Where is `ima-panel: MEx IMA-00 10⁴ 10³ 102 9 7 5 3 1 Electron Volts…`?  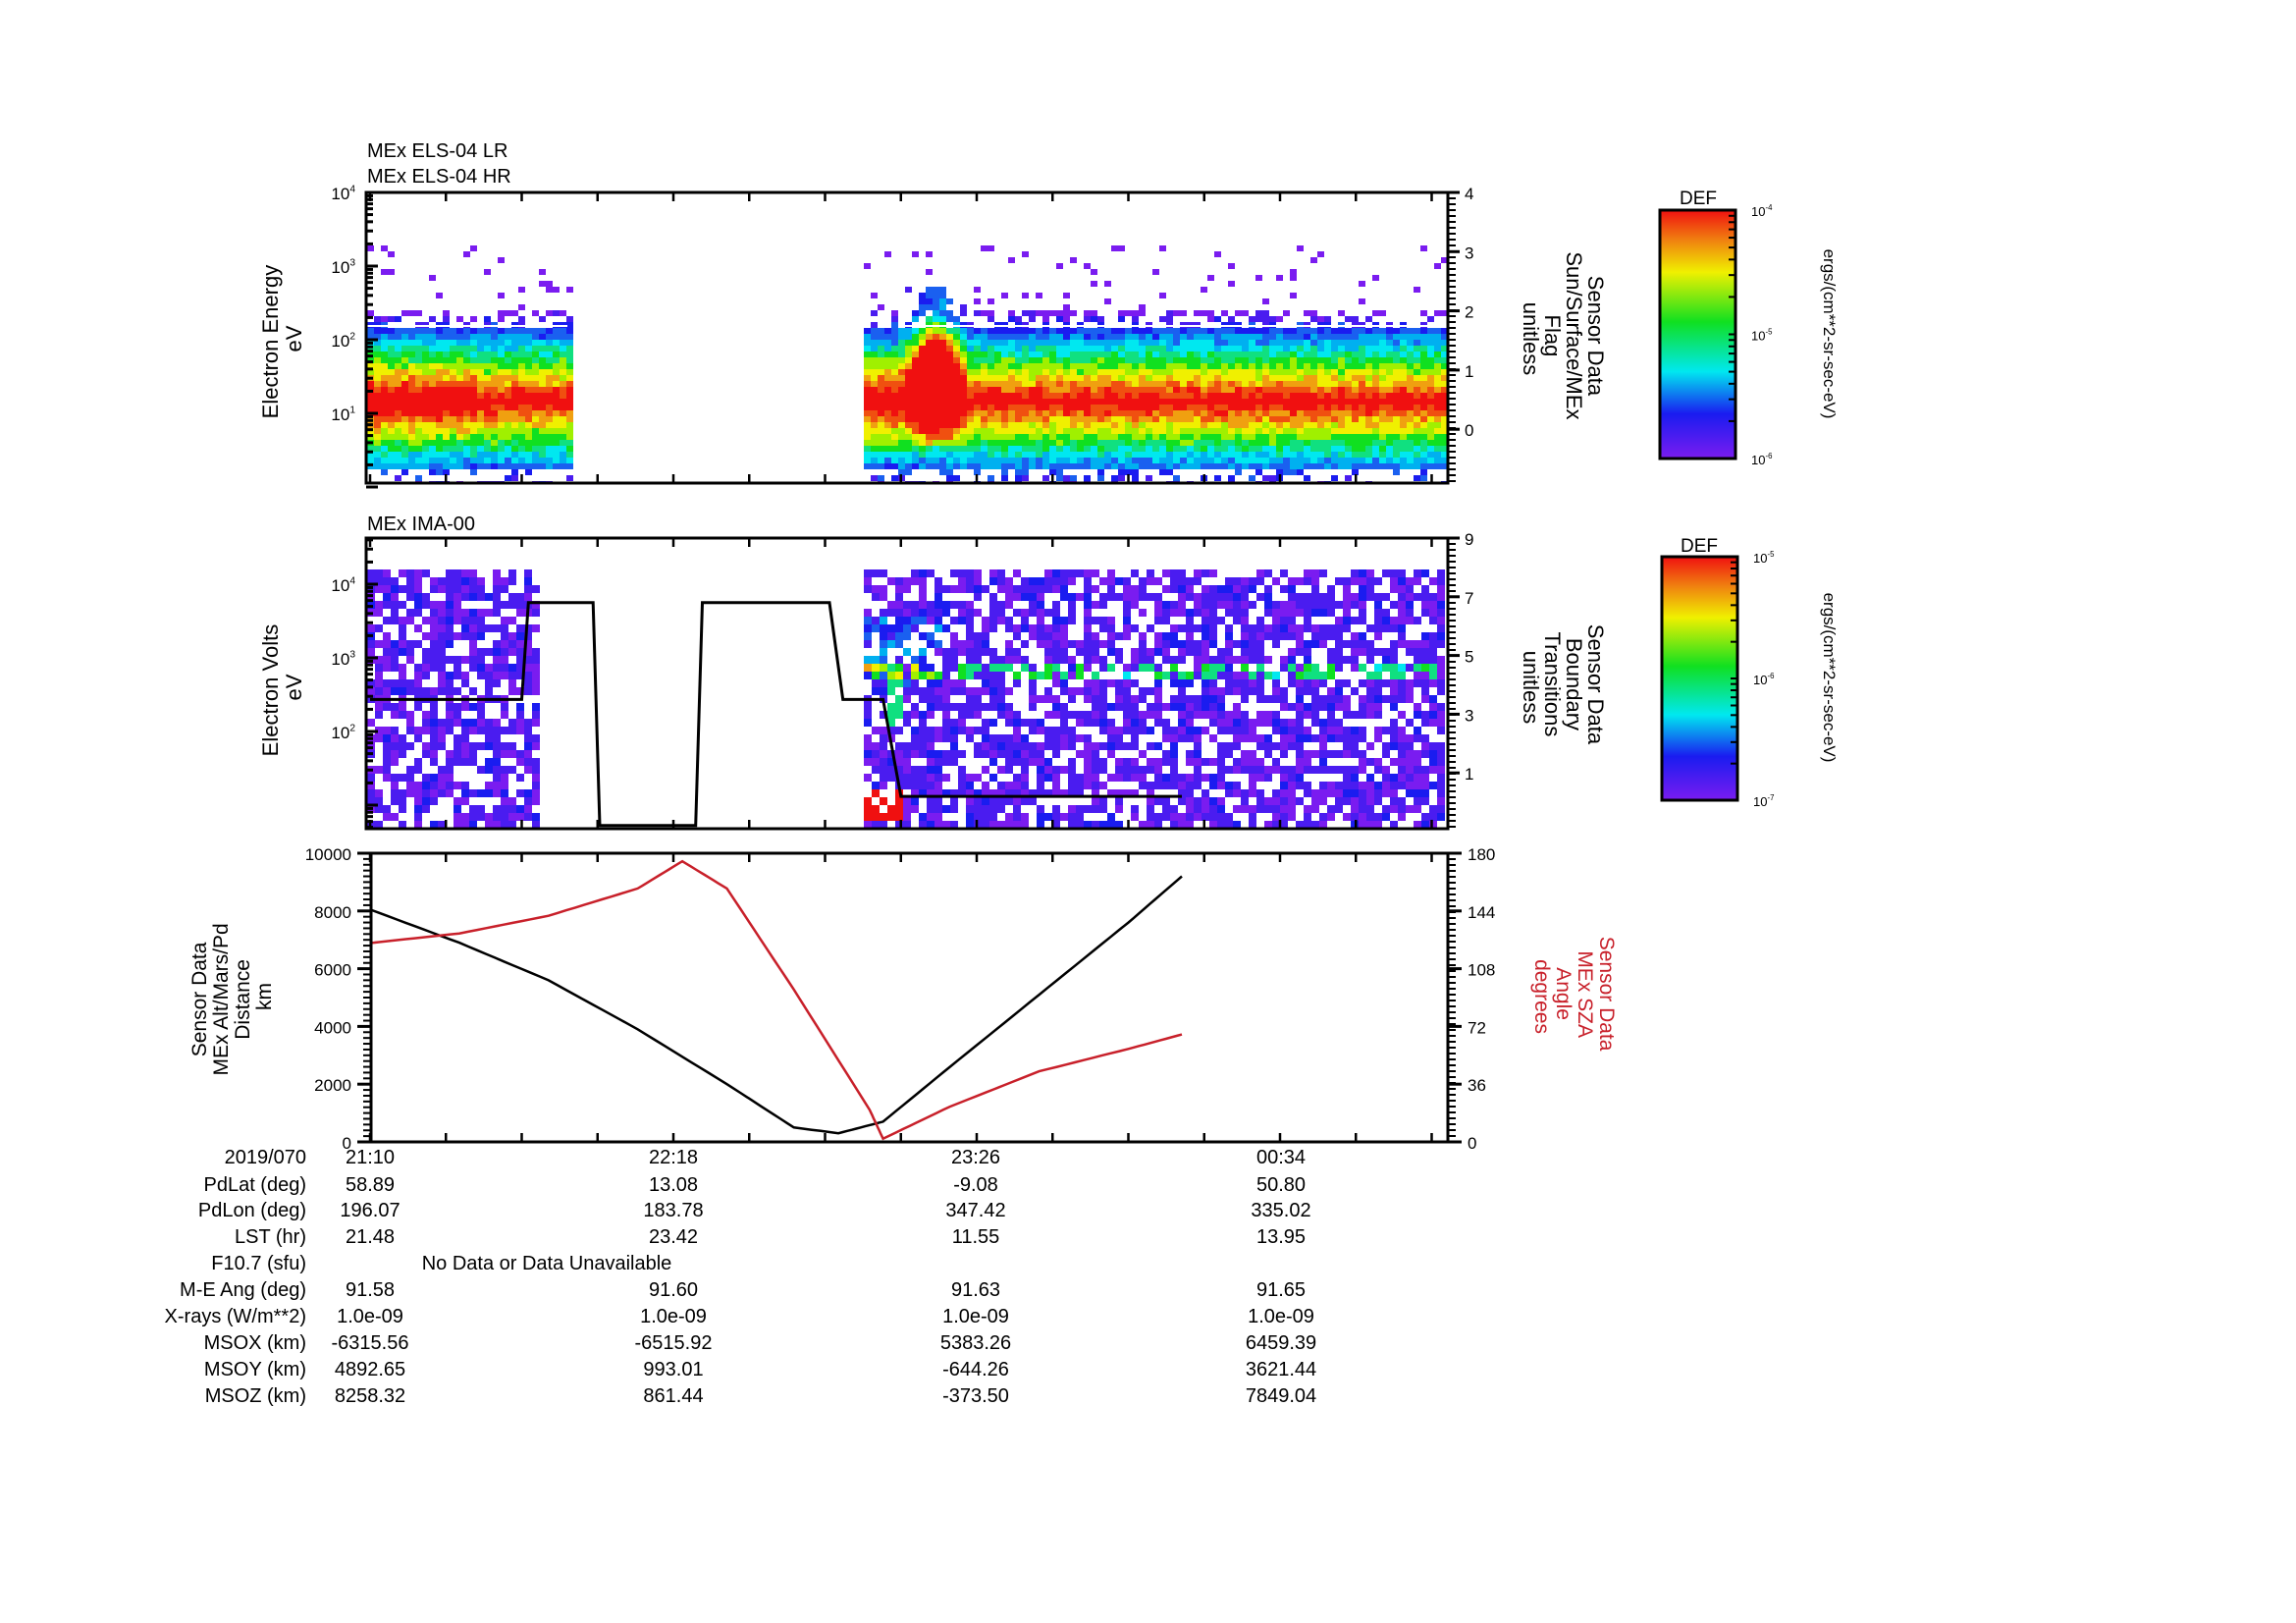 ima-panel: MEx IMA-00 10⁴ 10³ 102 9 7 5 3 1 Electron Volts… is located at coordinates (1049, 672).